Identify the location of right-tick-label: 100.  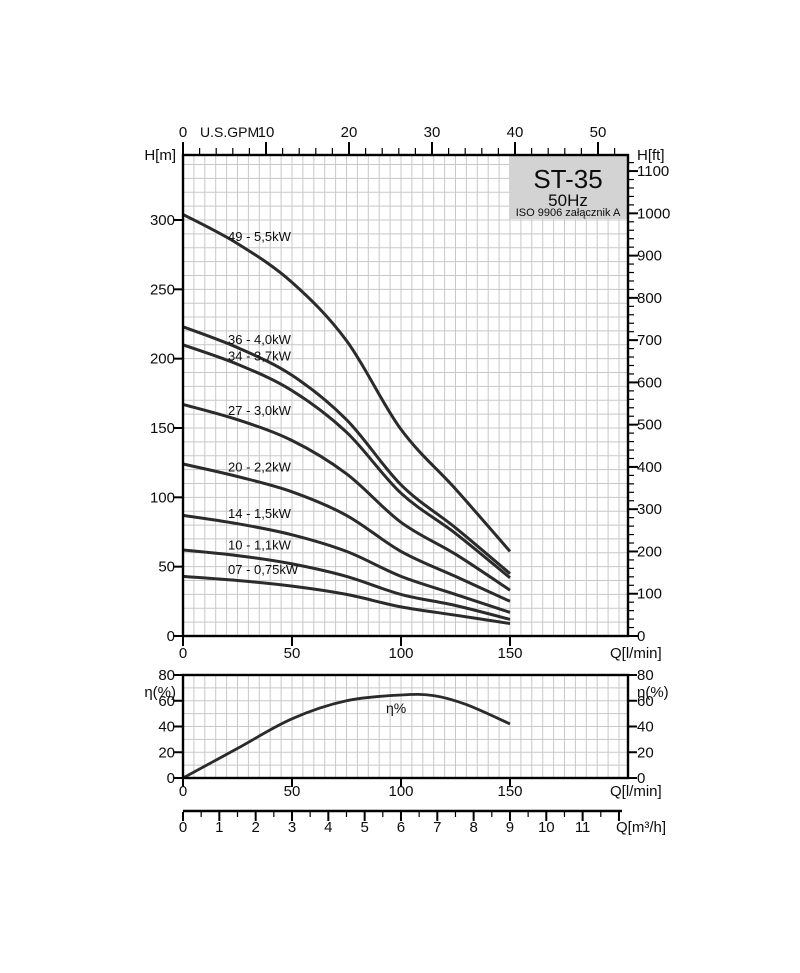
(649, 594).